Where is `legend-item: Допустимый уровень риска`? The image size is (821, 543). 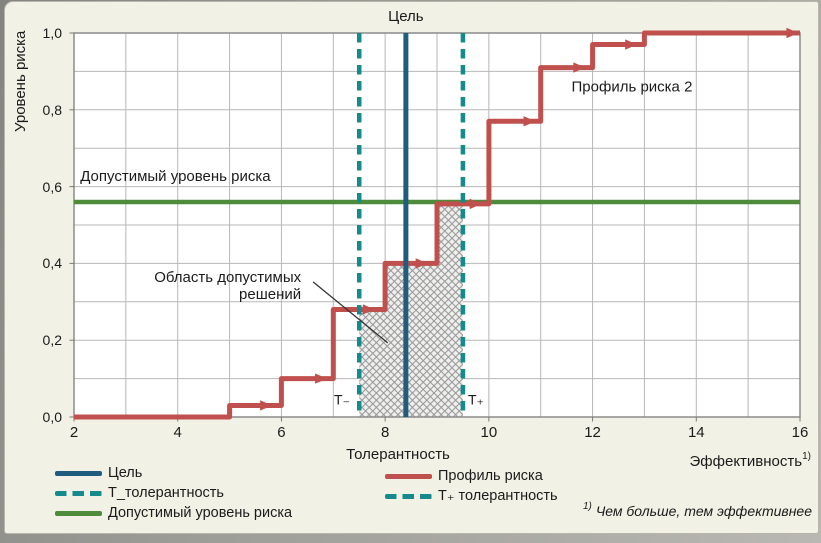 legend-item: Допустимый уровень риска is located at coordinates (173, 513).